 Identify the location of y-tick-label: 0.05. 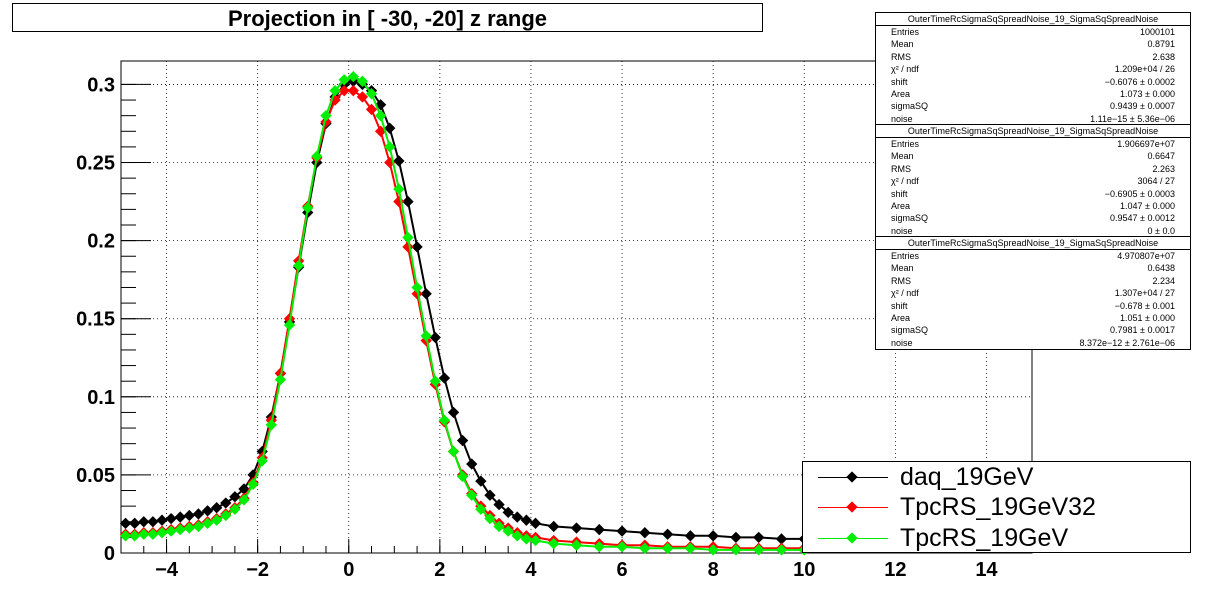
(95, 476).